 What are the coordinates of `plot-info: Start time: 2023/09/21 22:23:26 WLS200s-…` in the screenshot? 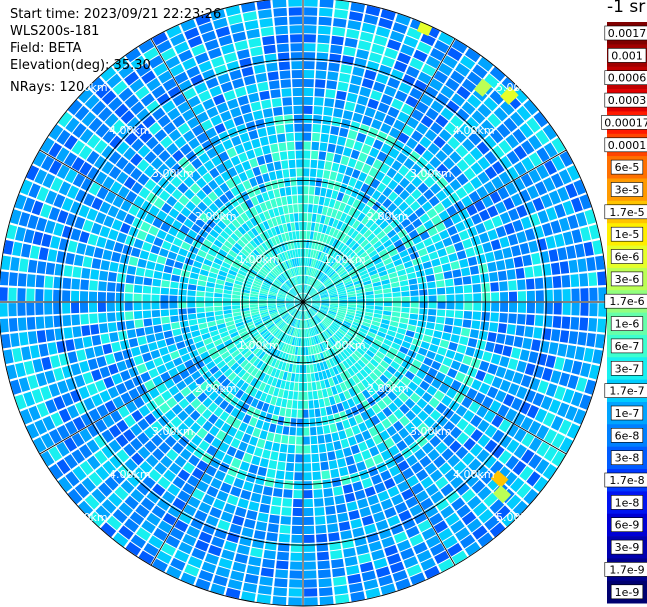 It's located at (115, 51).